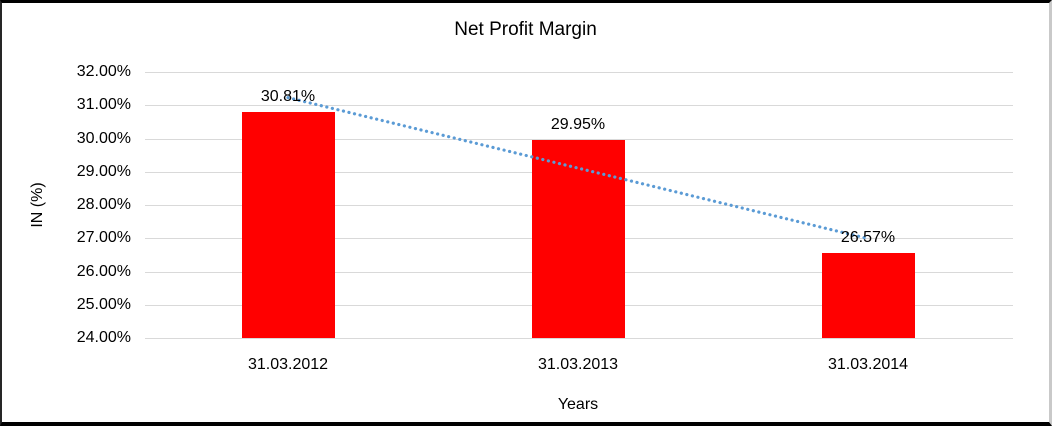 The image size is (1052, 426). Describe the element at coordinates (103, 204) in the screenshot. I see `y-tick-label: 28.00%` at that location.